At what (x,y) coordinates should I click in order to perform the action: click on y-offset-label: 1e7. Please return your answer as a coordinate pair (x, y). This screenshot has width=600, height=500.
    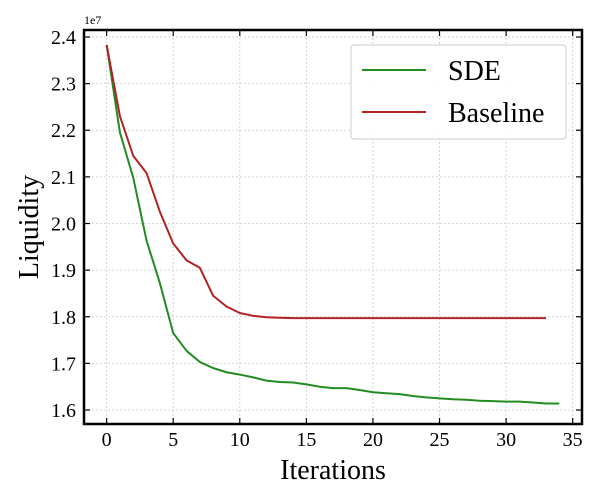
    Looking at the image, I should click on (92, 20).